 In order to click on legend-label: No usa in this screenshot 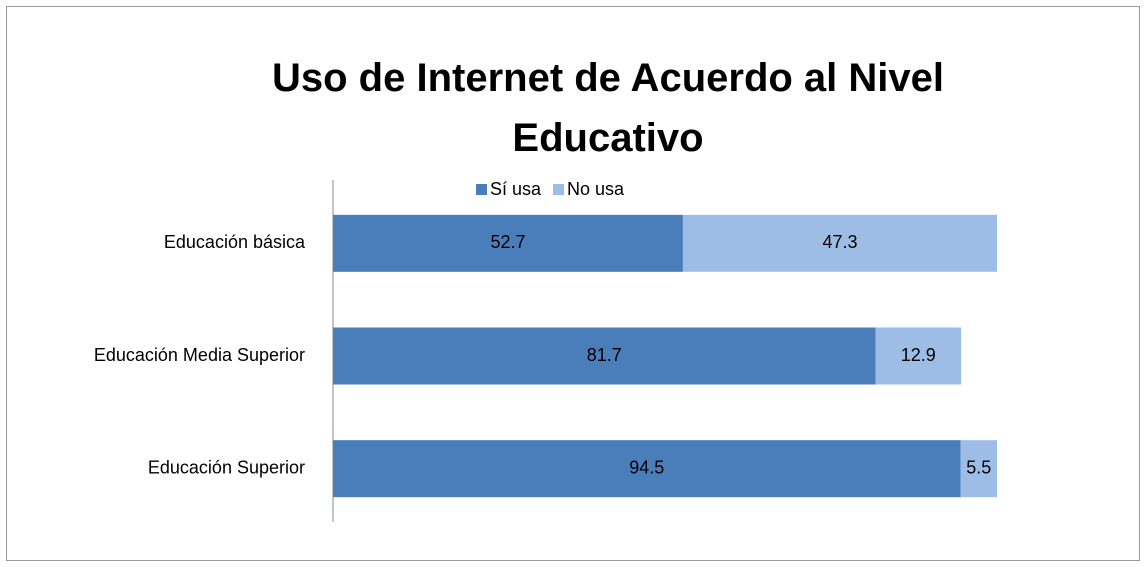, I will do `click(596, 189)`.